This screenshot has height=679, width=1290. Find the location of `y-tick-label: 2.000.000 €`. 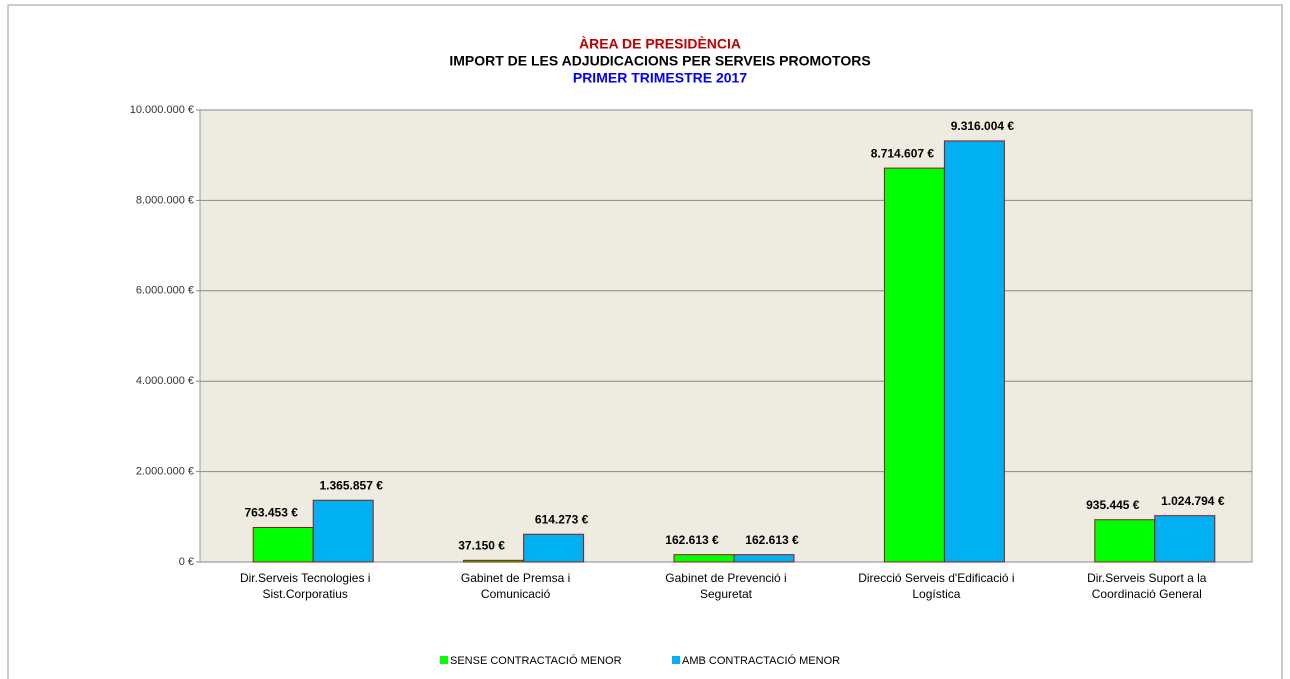

y-tick-label: 2.000.000 € is located at coordinates (165, 472).